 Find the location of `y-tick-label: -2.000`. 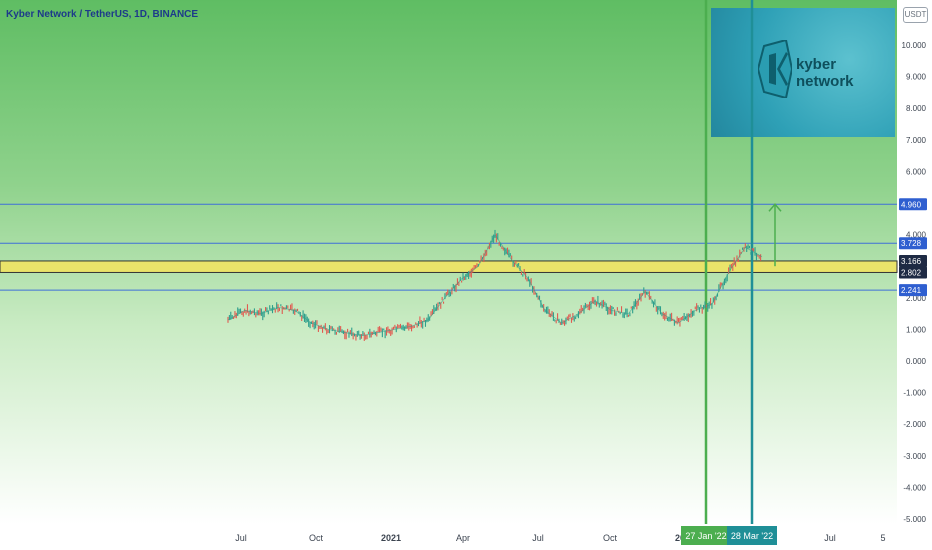

y-tick-label: -2.000 is located at coordinates (914, 424).